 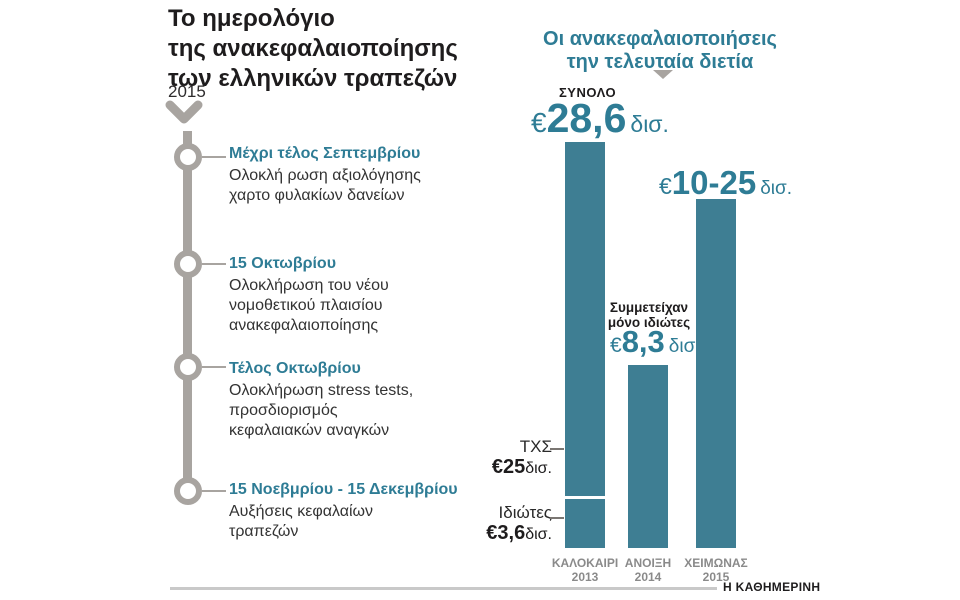 What do you see at coordinates (184, 112) in the screenshot?
I see `chevron-down-icon` at bounding box center [184, 112].